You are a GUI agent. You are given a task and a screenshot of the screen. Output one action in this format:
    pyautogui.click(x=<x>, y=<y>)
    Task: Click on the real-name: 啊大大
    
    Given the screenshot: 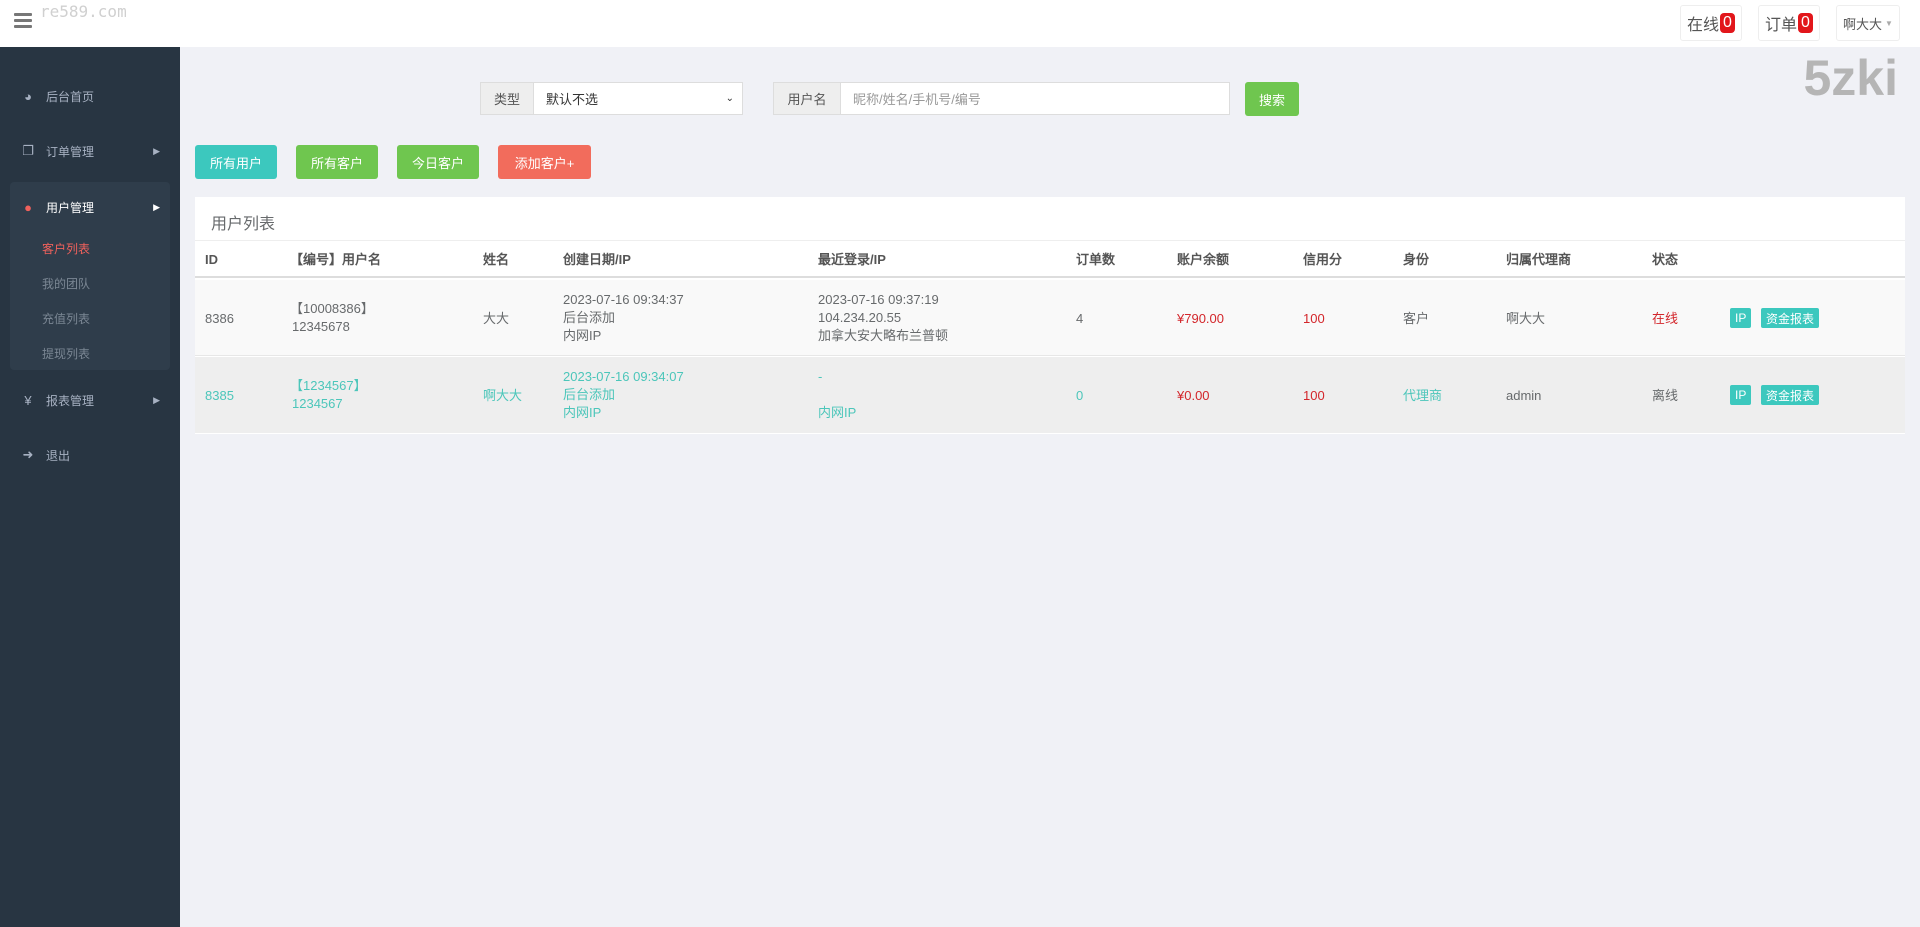 What is the action you would take?
    pyautogui.click(x=503, y=395)
    